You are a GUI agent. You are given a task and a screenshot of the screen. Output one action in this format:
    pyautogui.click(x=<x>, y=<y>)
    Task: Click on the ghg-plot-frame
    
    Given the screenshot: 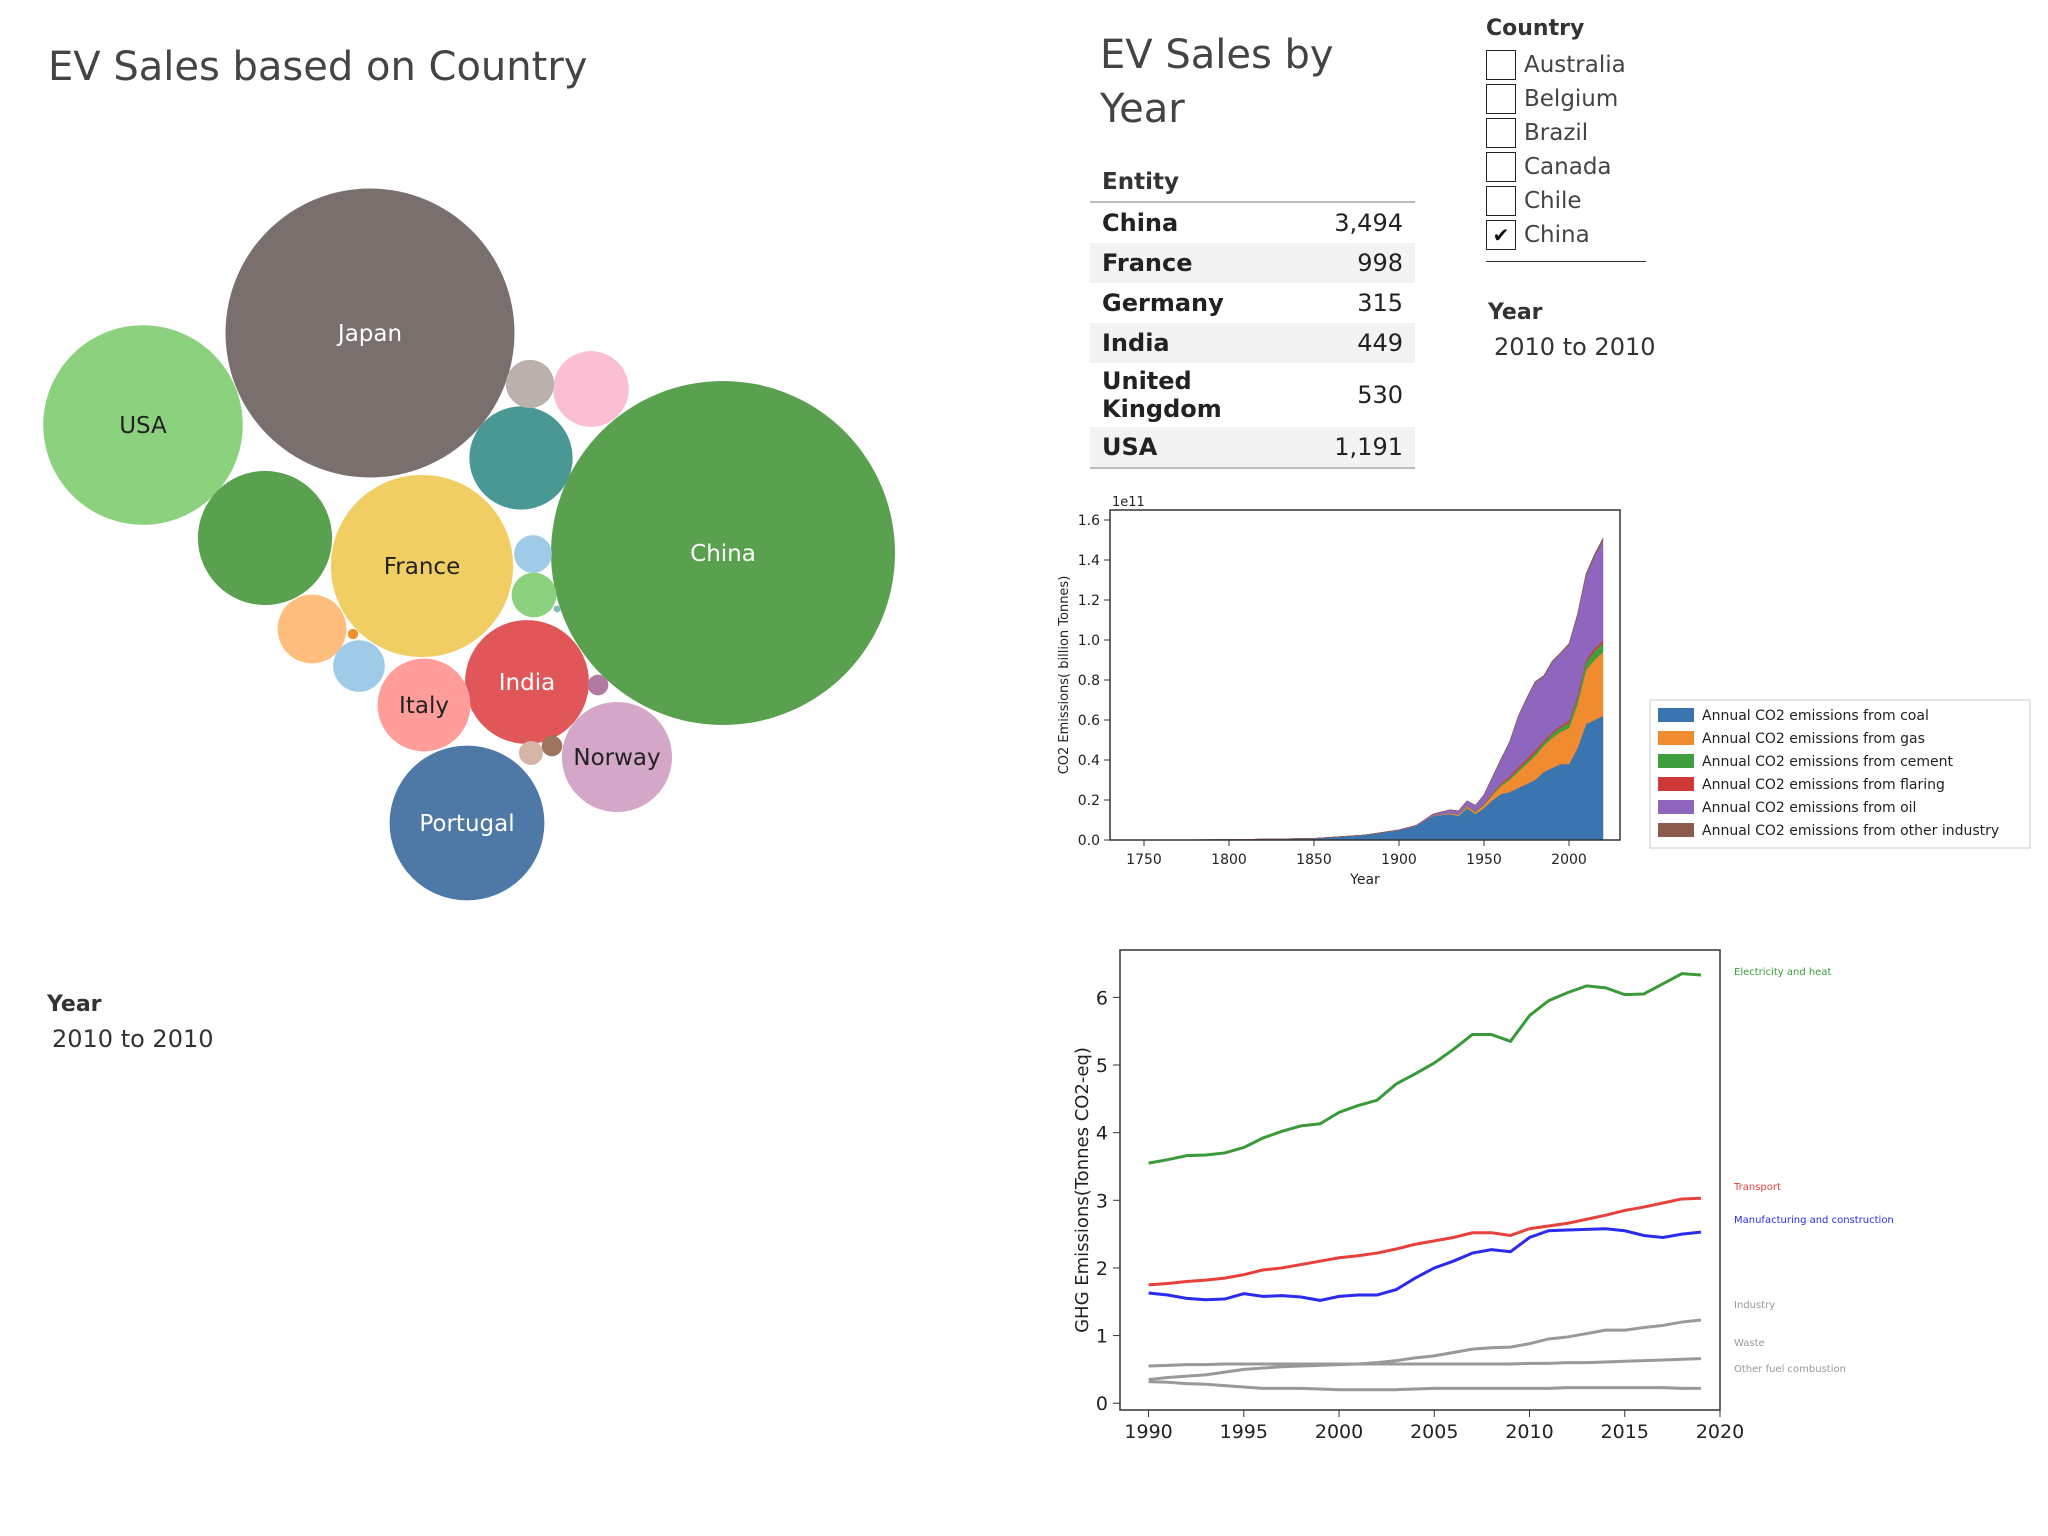 What is the action you would take?
    pyautogui.click(x=1420, y=1180)
    